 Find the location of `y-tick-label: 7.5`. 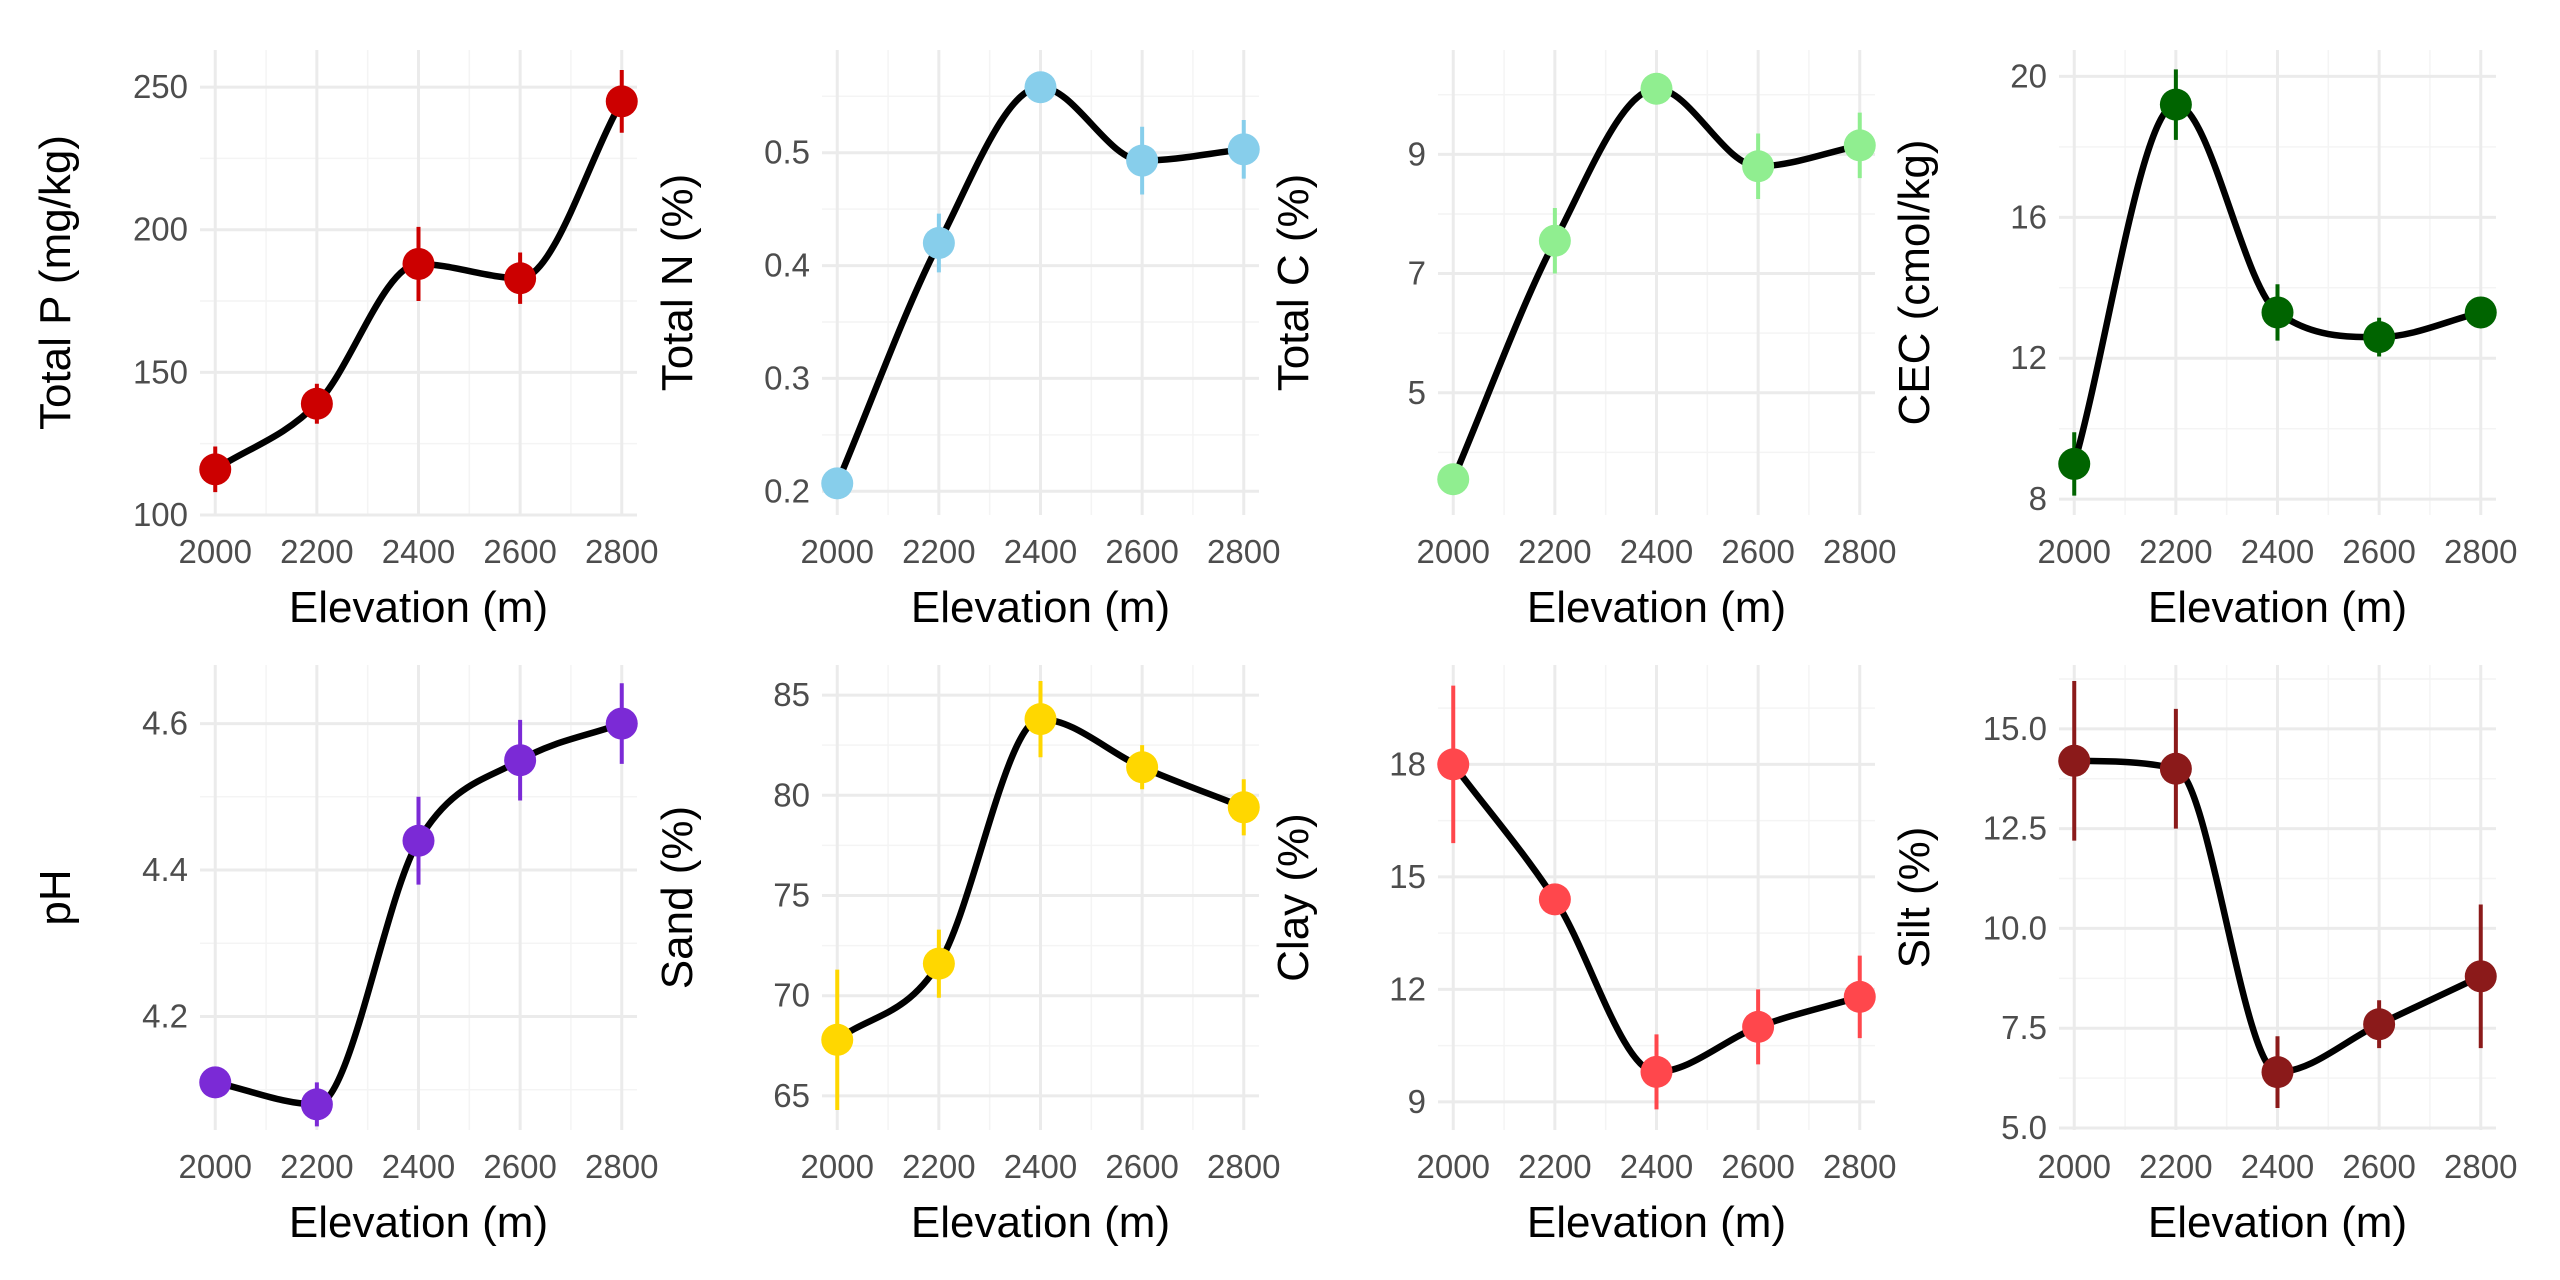

y-tick-label: 7.5 is located at coordinates (2024, 1027).